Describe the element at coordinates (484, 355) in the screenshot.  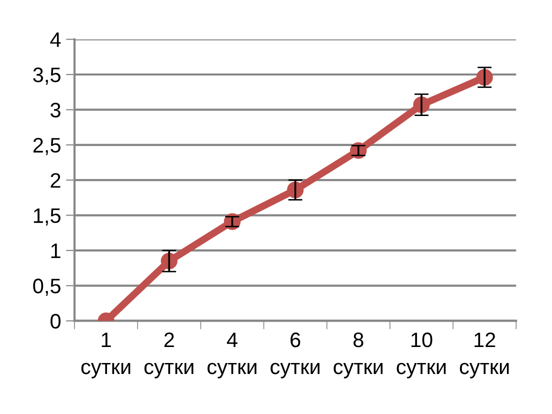
I see `x-tick-label: 12 сутки` at that location.